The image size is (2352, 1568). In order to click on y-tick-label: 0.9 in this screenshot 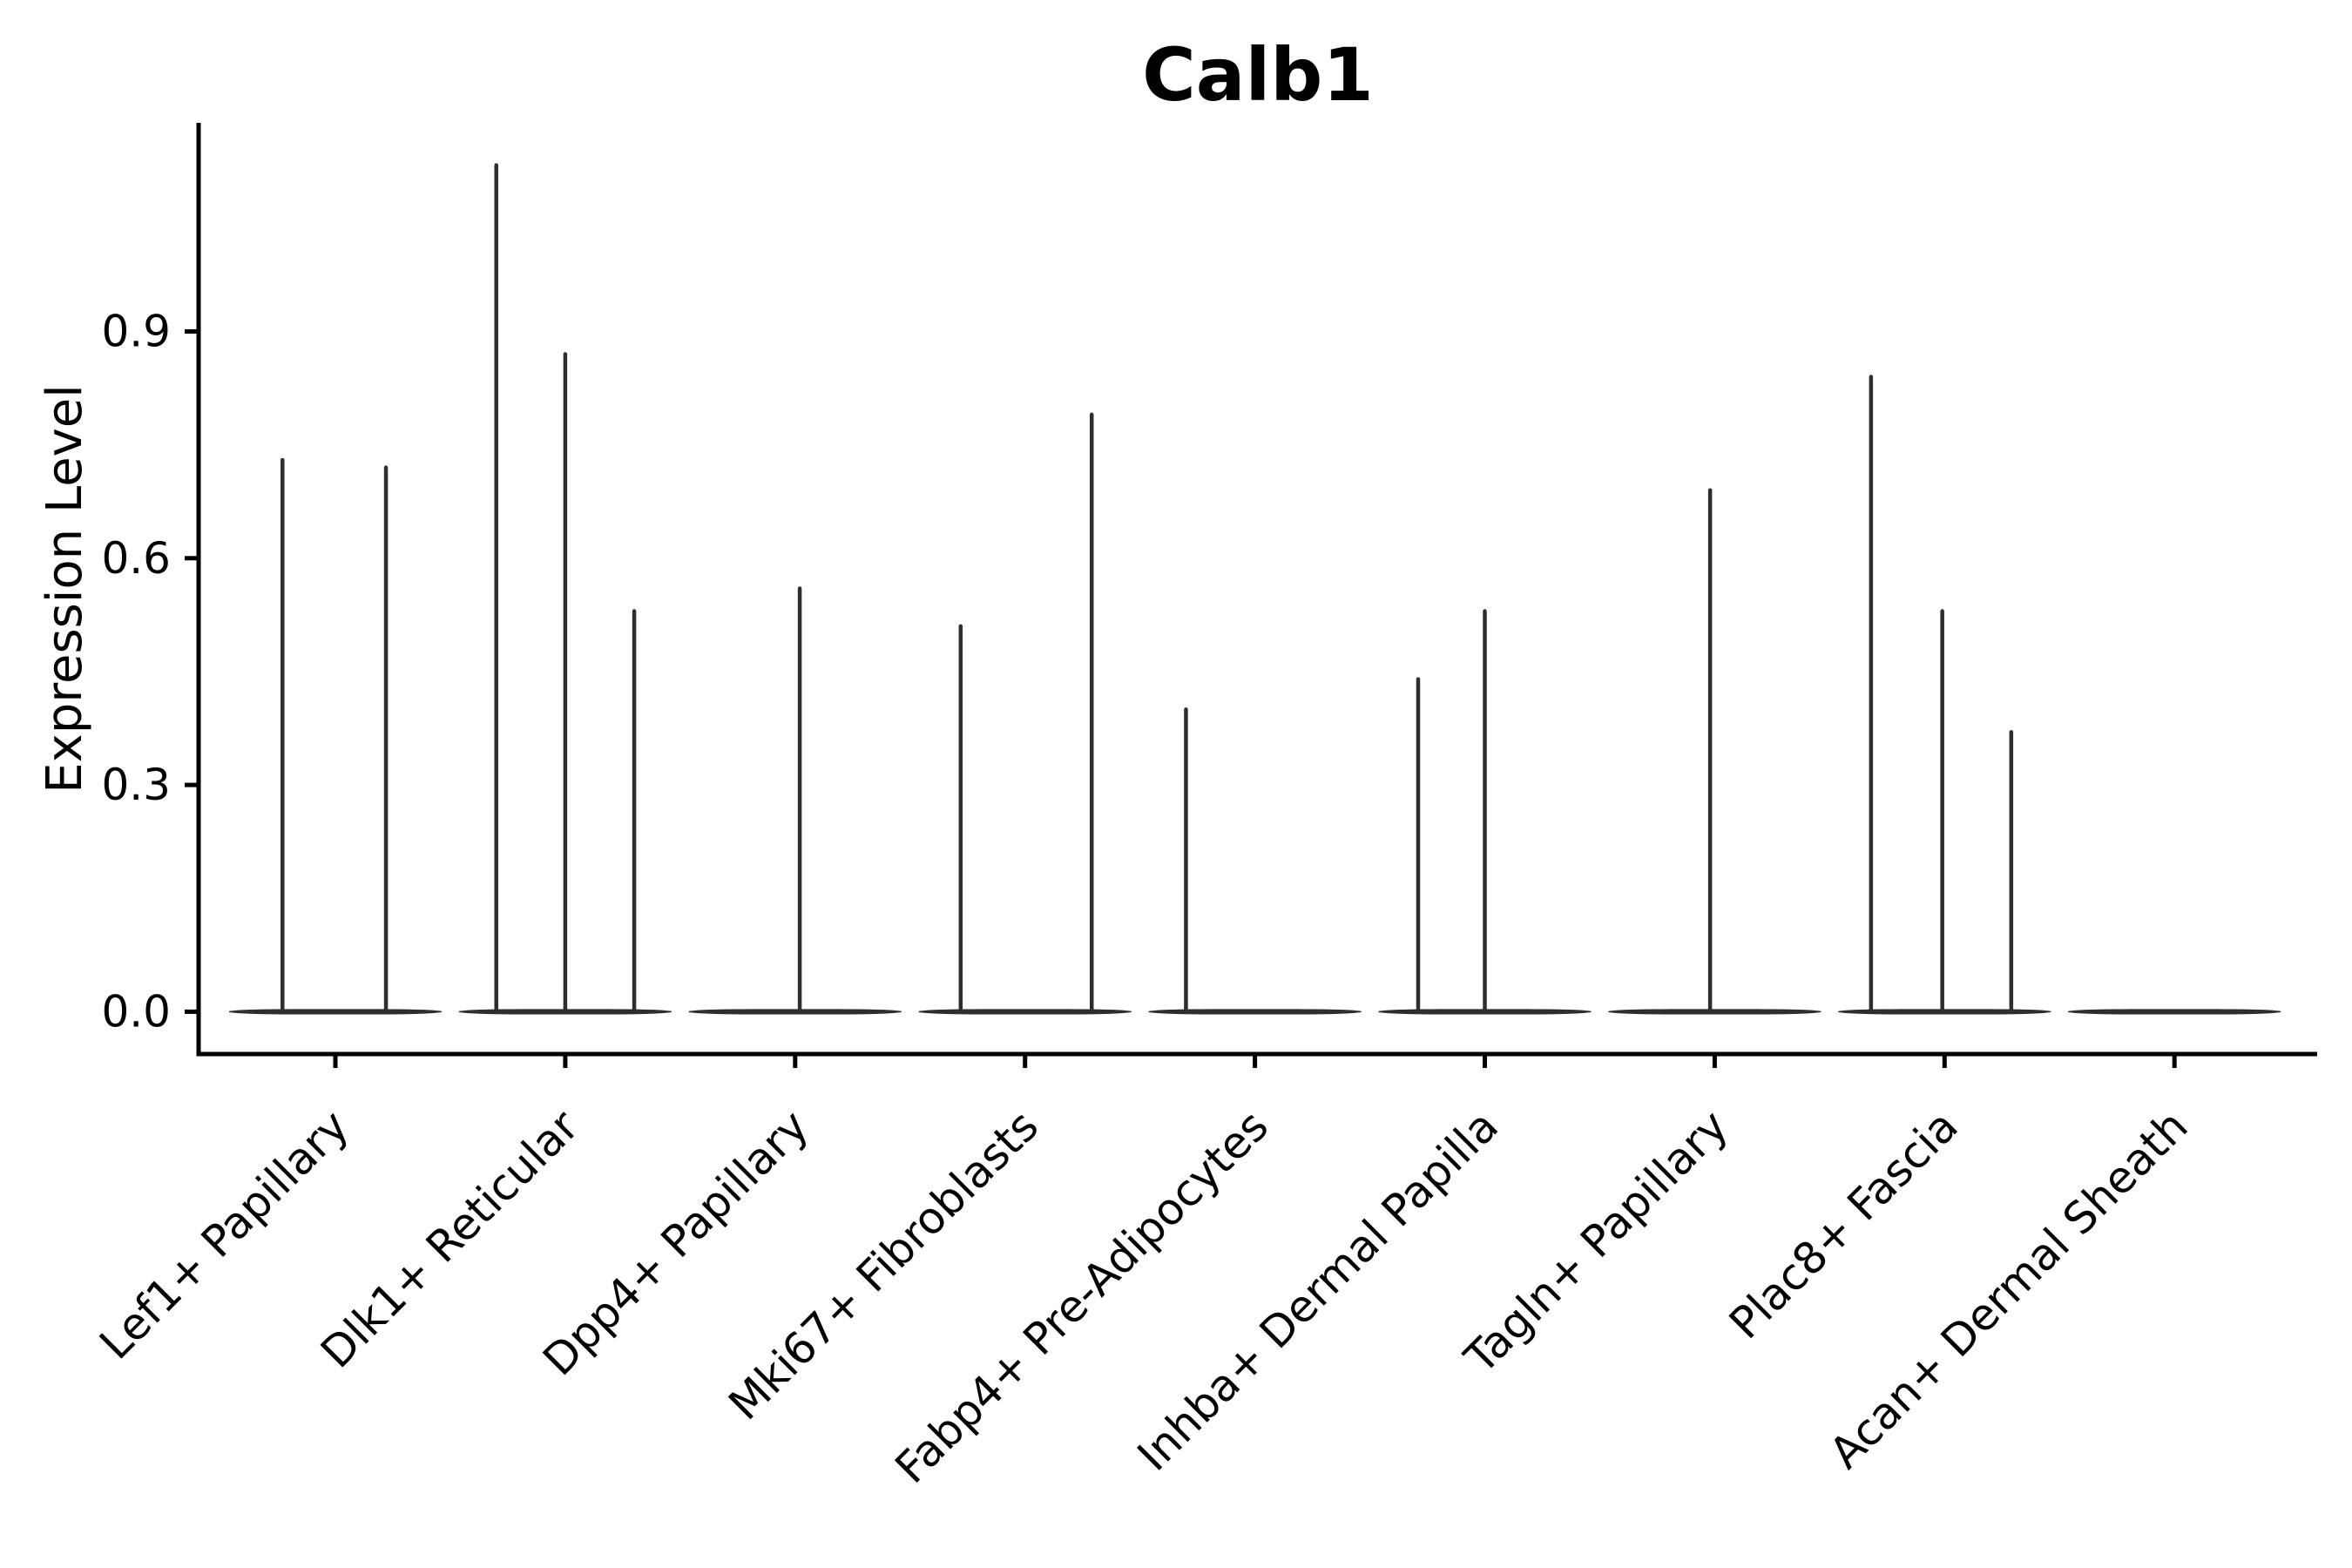, I will do `click(136, 331)`.